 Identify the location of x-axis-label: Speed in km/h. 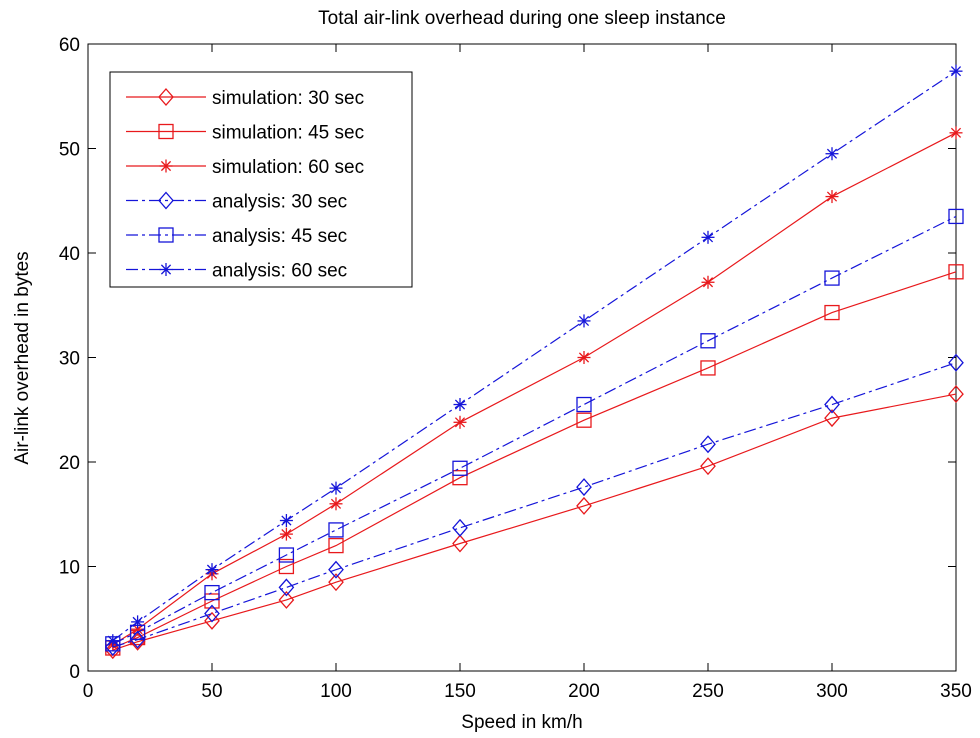
(521, 722).